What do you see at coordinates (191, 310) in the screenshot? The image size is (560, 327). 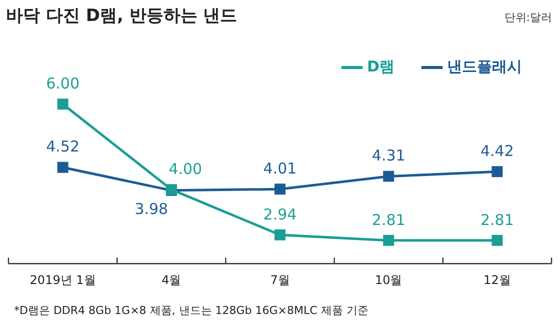 I see `text: *D램은 DDR4 8Gb 1G×8 제품, 낸드는 128Gb 16G×8MLC 제품 기준` at bounding box center [191, 310].